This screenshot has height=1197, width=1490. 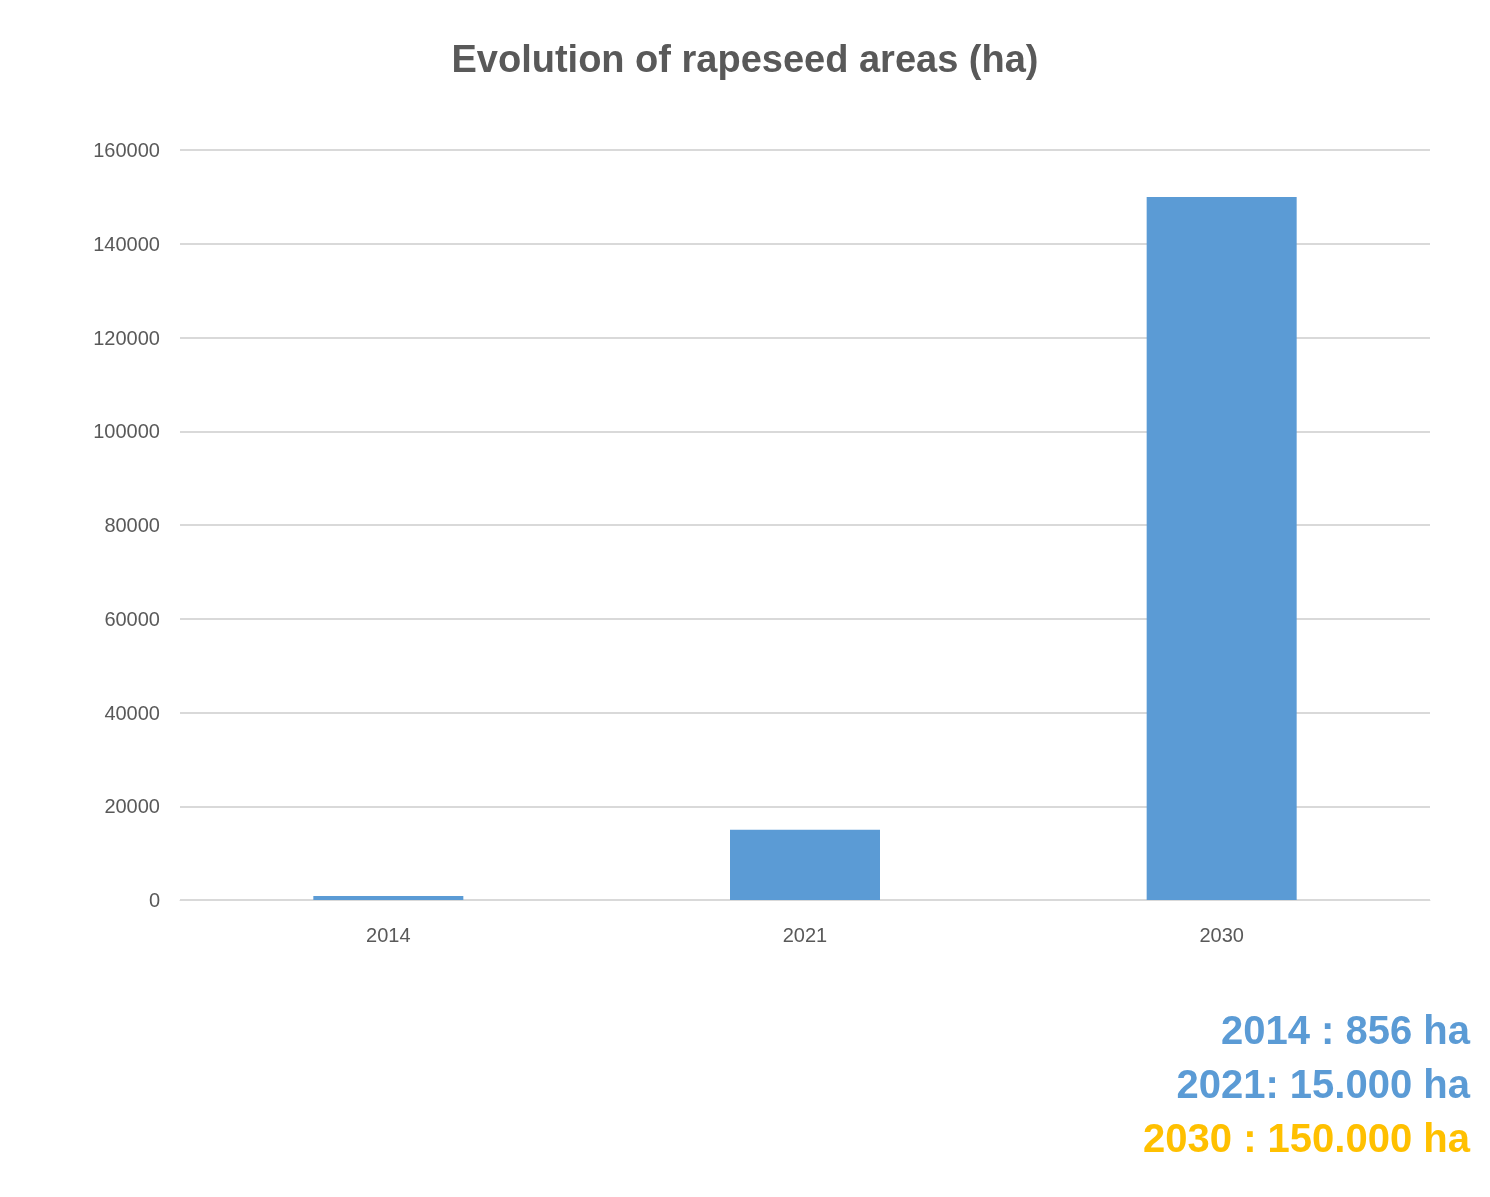 What do you see at coordinates (1323, 1084) in the screenshot?
I see `text: 2021: 15.000 ha` at bounding box center [1323, 1084].